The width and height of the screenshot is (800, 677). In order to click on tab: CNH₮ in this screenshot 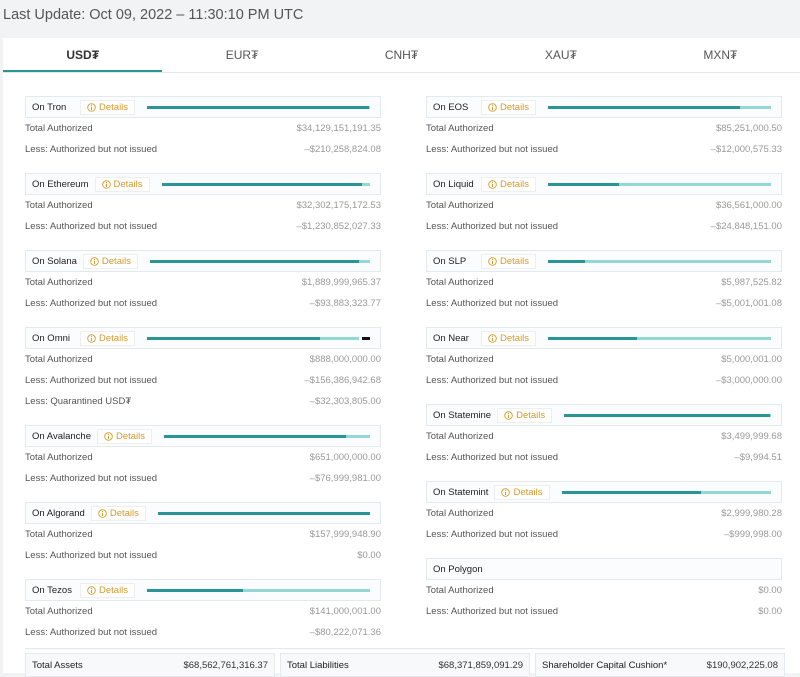, I will do `click(401, 55)`.